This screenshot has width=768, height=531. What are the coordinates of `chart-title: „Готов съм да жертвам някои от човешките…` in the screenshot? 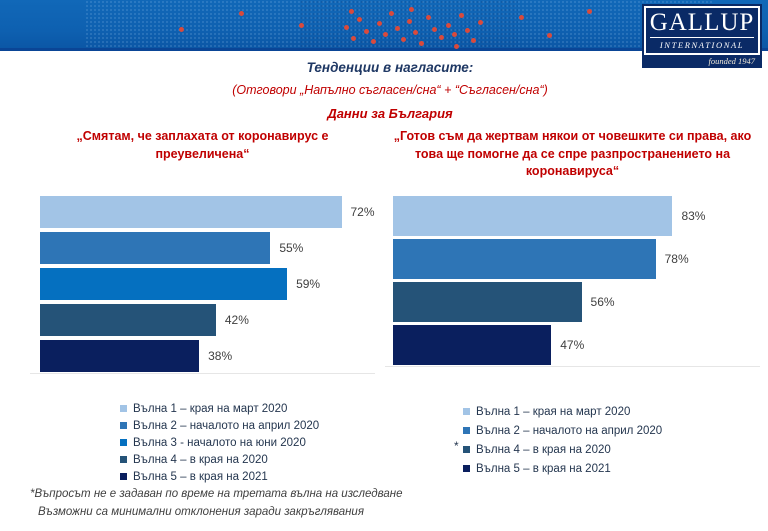 It's located at (572, 153).